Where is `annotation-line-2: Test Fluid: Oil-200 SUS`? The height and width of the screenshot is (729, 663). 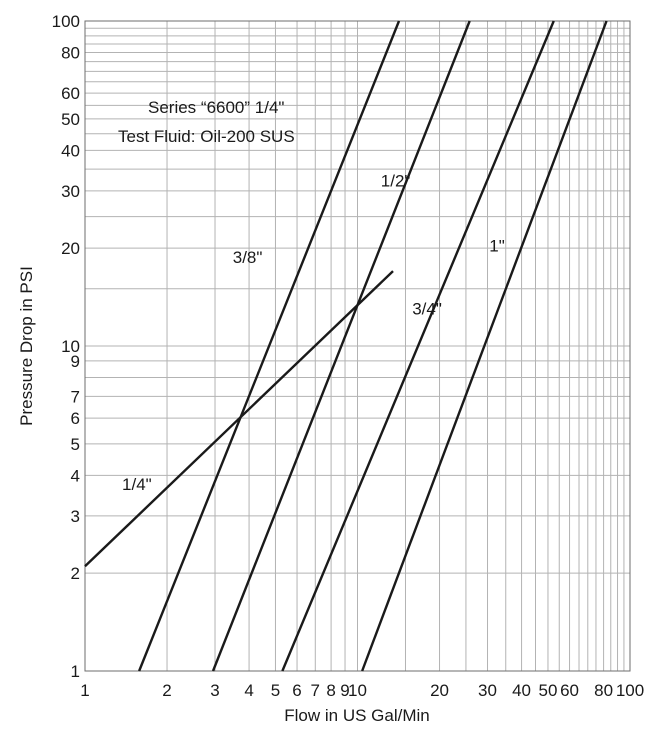 annotation-line-2: Test Fluid: Oil-200 SUS is located at coordinates (206, 136).